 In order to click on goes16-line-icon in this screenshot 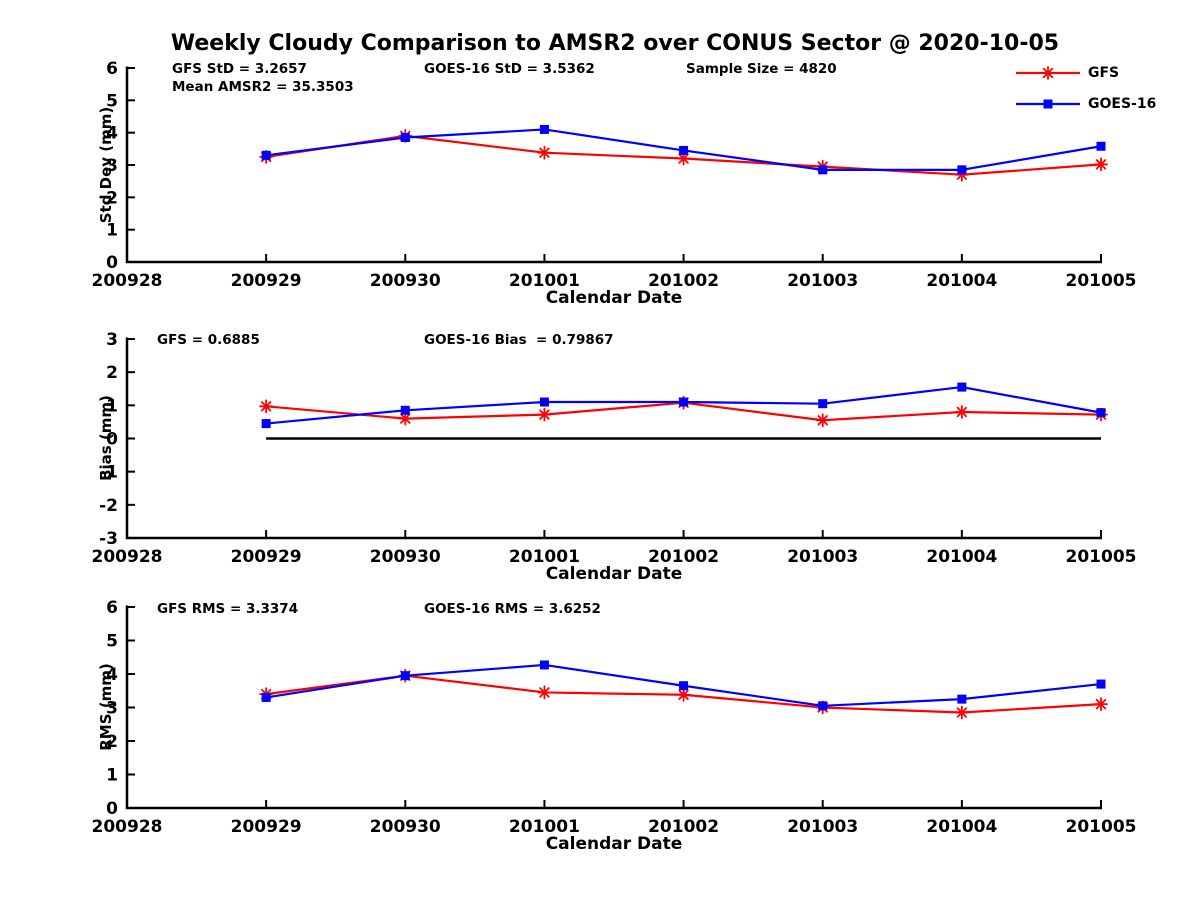, I will do `click(1048, 104)`.